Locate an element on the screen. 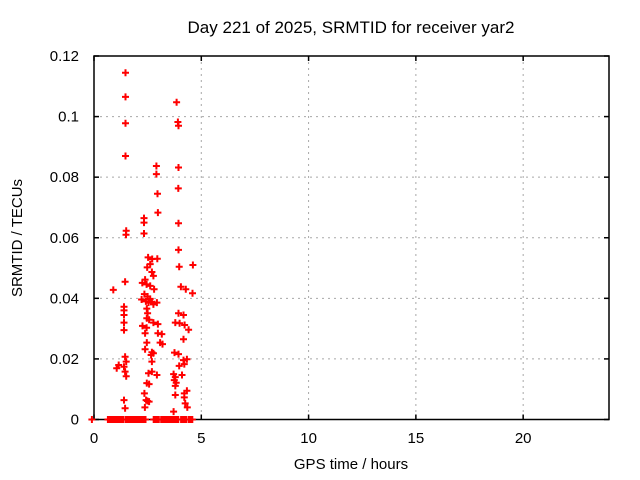 The height and width of the screenshot is (480, 640). y-tick-label: 0.12 is located at coordinates (64, 56).